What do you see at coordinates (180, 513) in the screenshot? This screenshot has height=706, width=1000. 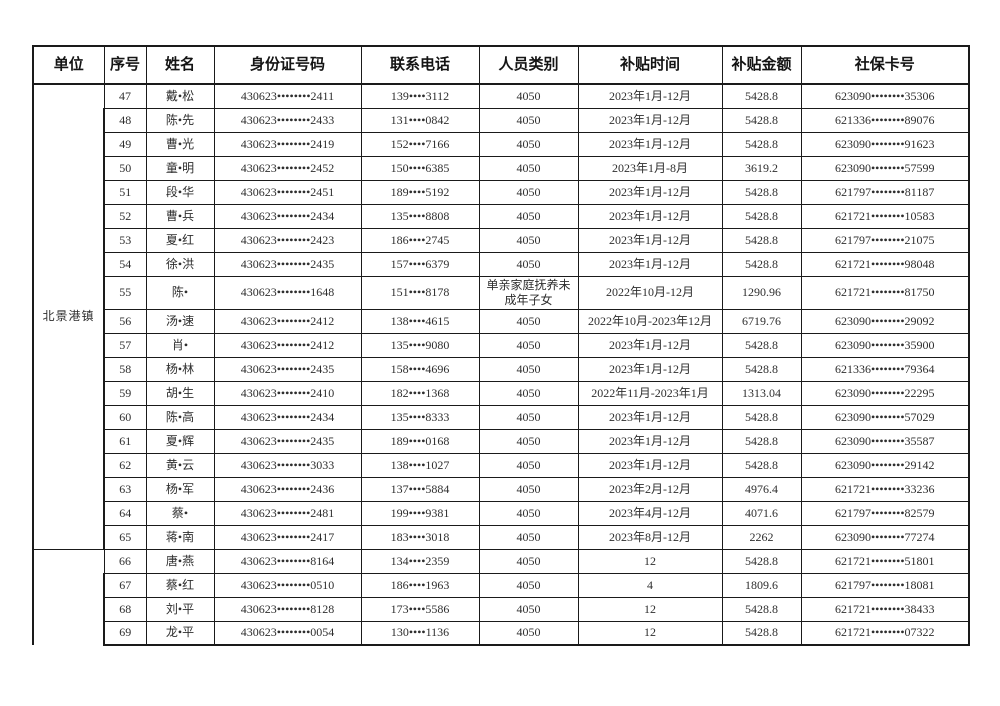 I see `cell-name: 蔡•` at bounding box center [180, 513].